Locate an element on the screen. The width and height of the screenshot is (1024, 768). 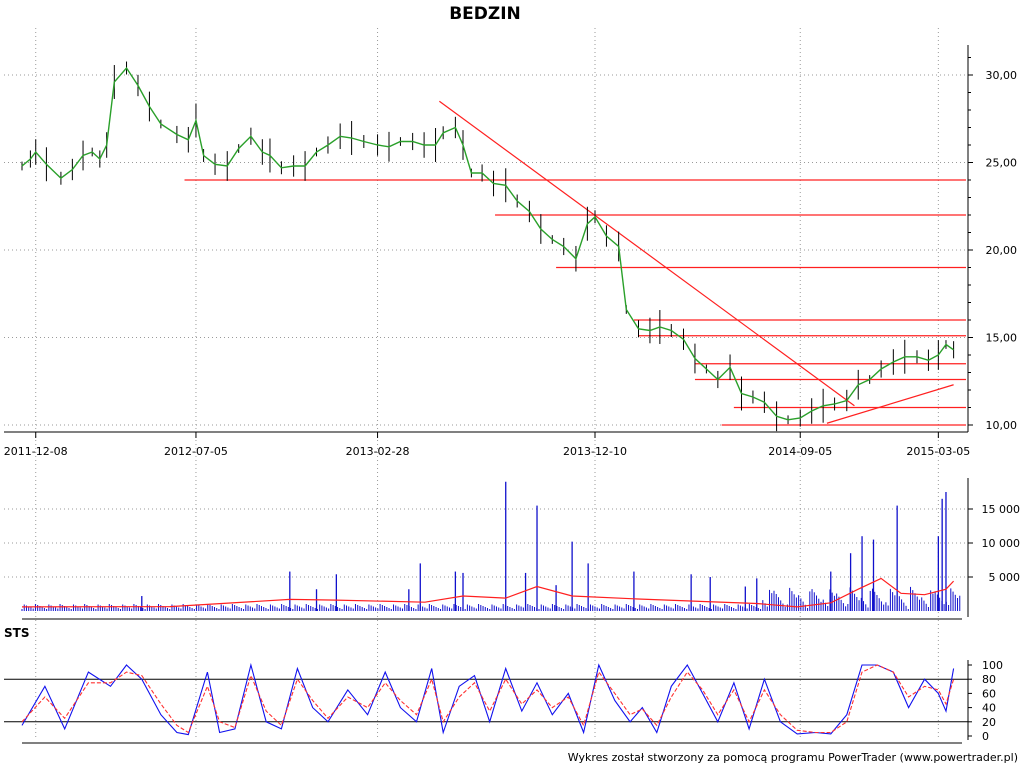
volume-ytick-label: 10 000 is located at coordinates (1001, 543).